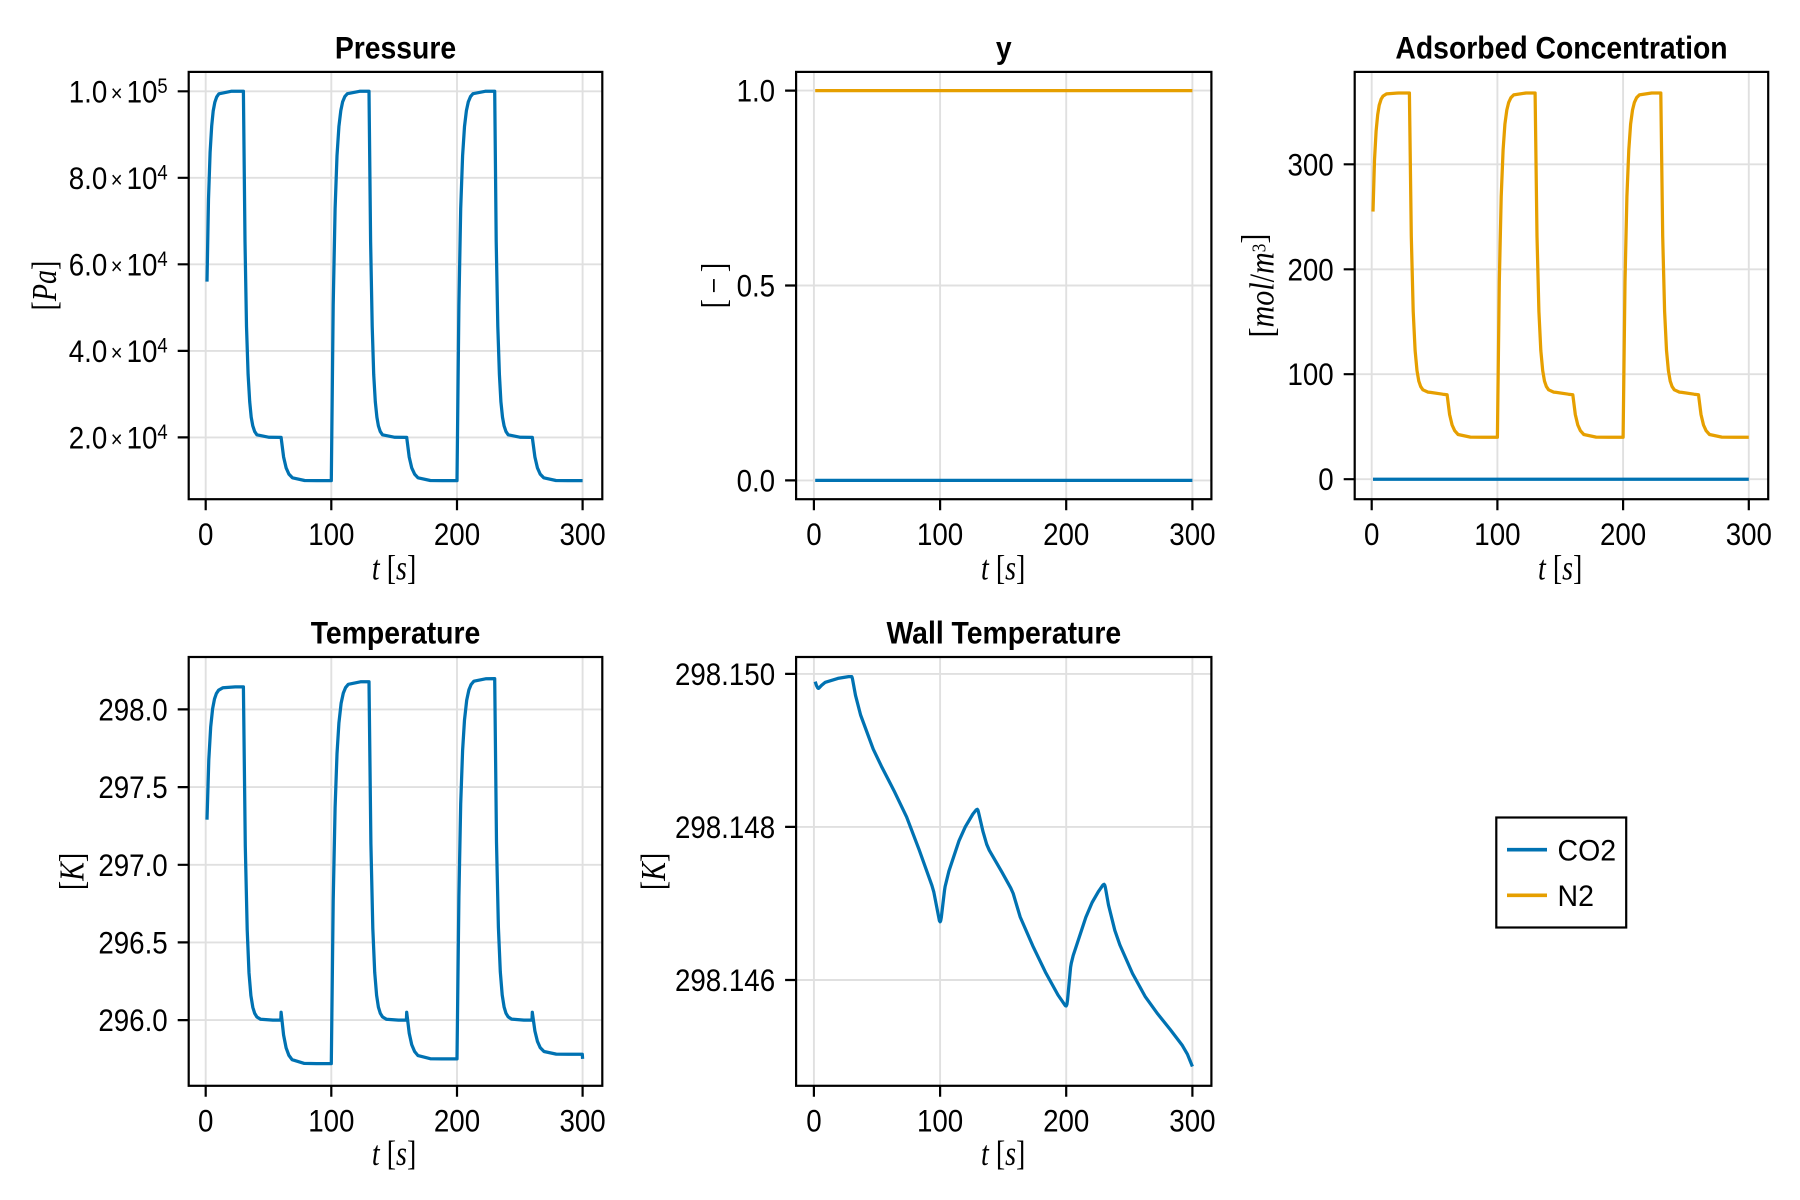  What do you see at coordinates (1004, 48) in the screenshot?
I see `svg-text: y` at bounding box center [1004, 48].